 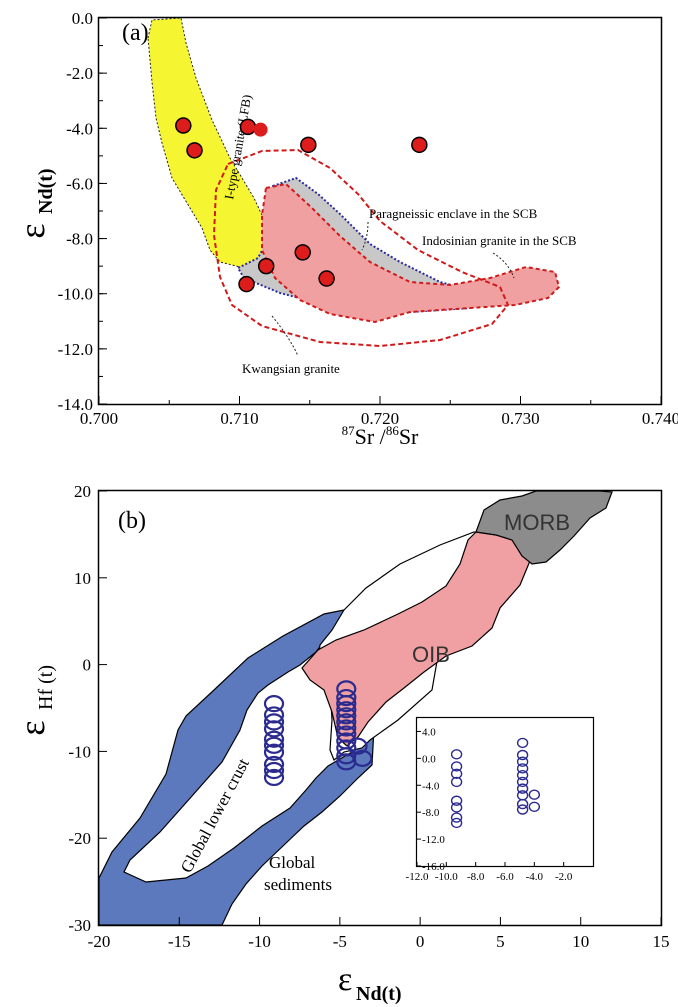 What do you see at coordinates (239, 418) in the screenshot?
I see `panel-a-xtick-label: 0.710` at bounding box center [239, 418].